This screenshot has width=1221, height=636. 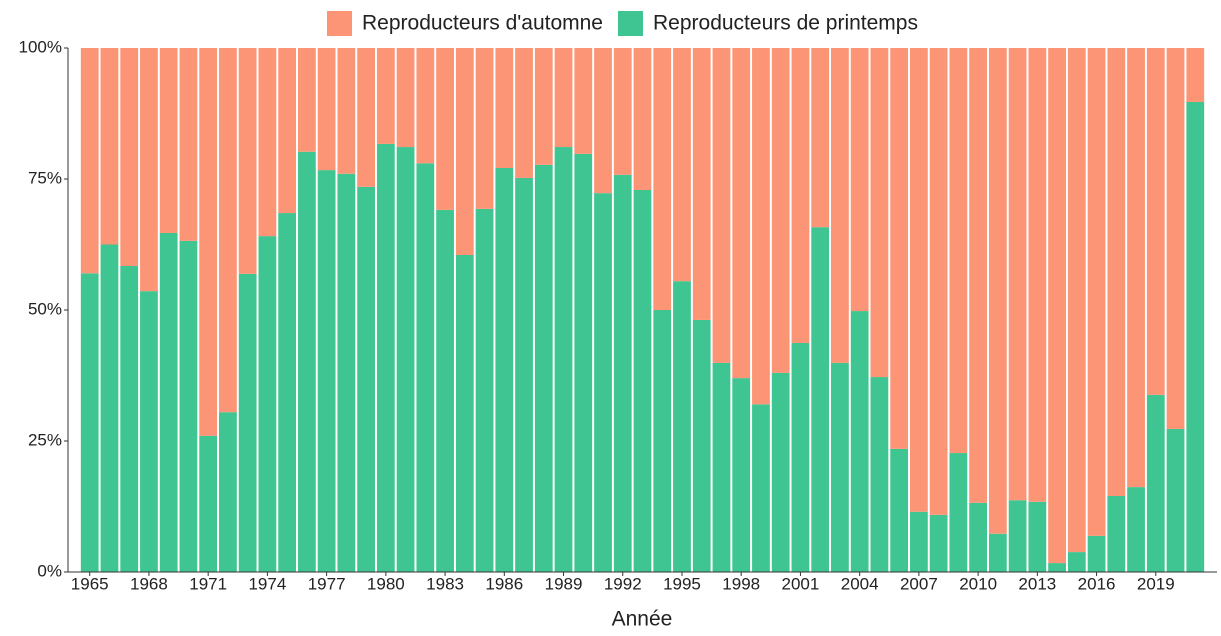 I want to click on x-tick-label: 1989, so click(x=564, y=583).